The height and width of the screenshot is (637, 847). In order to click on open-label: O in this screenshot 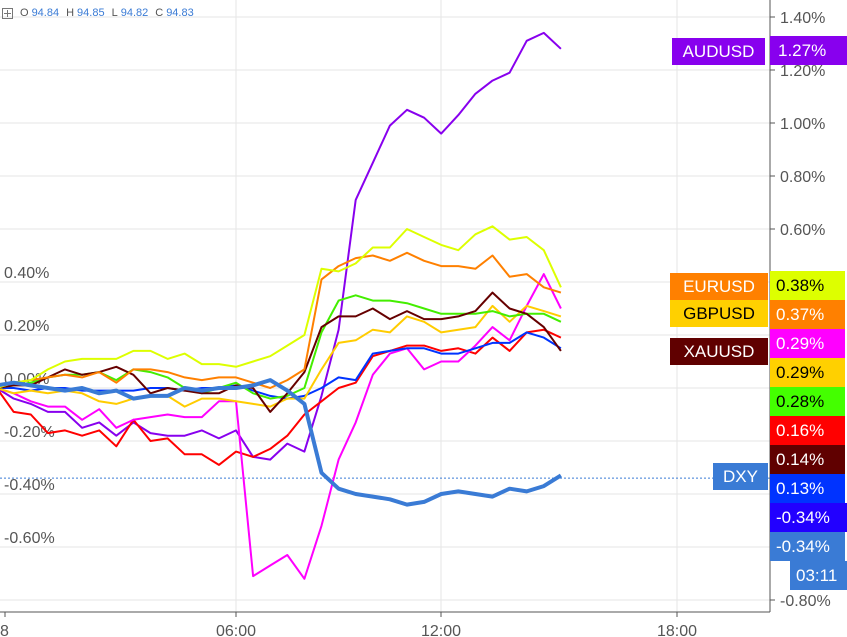, I will do `click(24, 13)`.